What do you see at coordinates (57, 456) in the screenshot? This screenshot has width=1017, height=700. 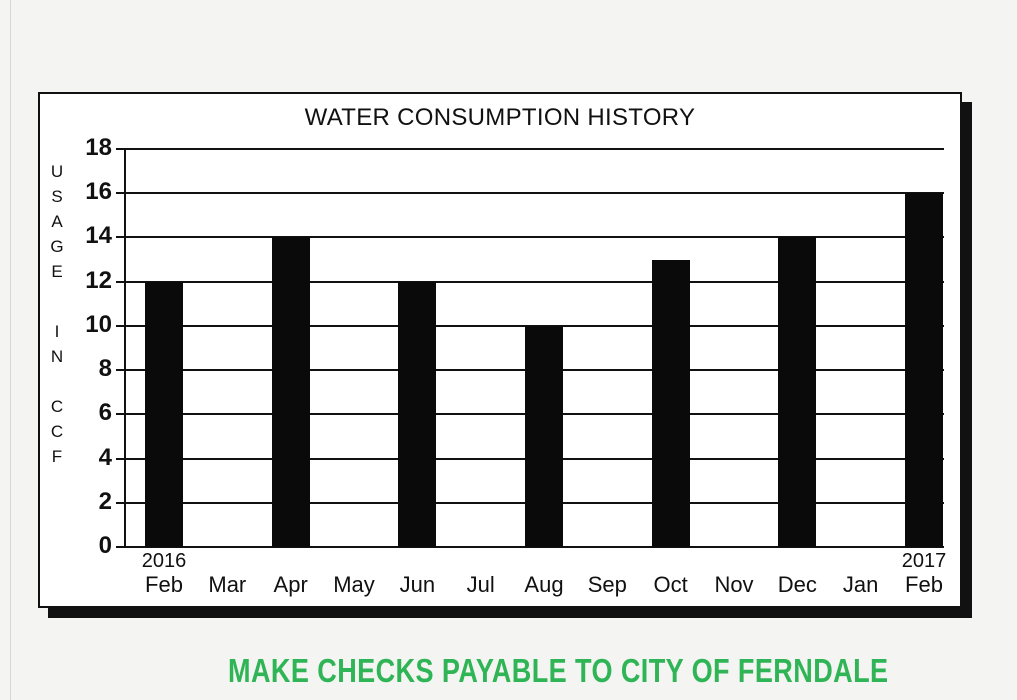 I see `y-axis-title-letter: F` at bounding box center [57, 456].